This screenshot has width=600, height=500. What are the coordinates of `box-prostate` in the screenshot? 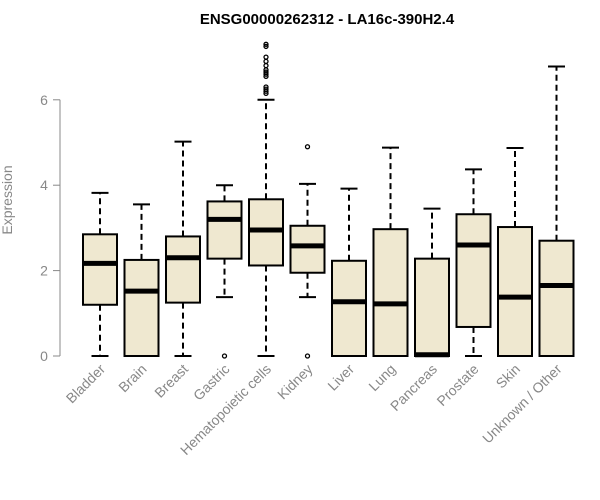 It's located at (473, 262).